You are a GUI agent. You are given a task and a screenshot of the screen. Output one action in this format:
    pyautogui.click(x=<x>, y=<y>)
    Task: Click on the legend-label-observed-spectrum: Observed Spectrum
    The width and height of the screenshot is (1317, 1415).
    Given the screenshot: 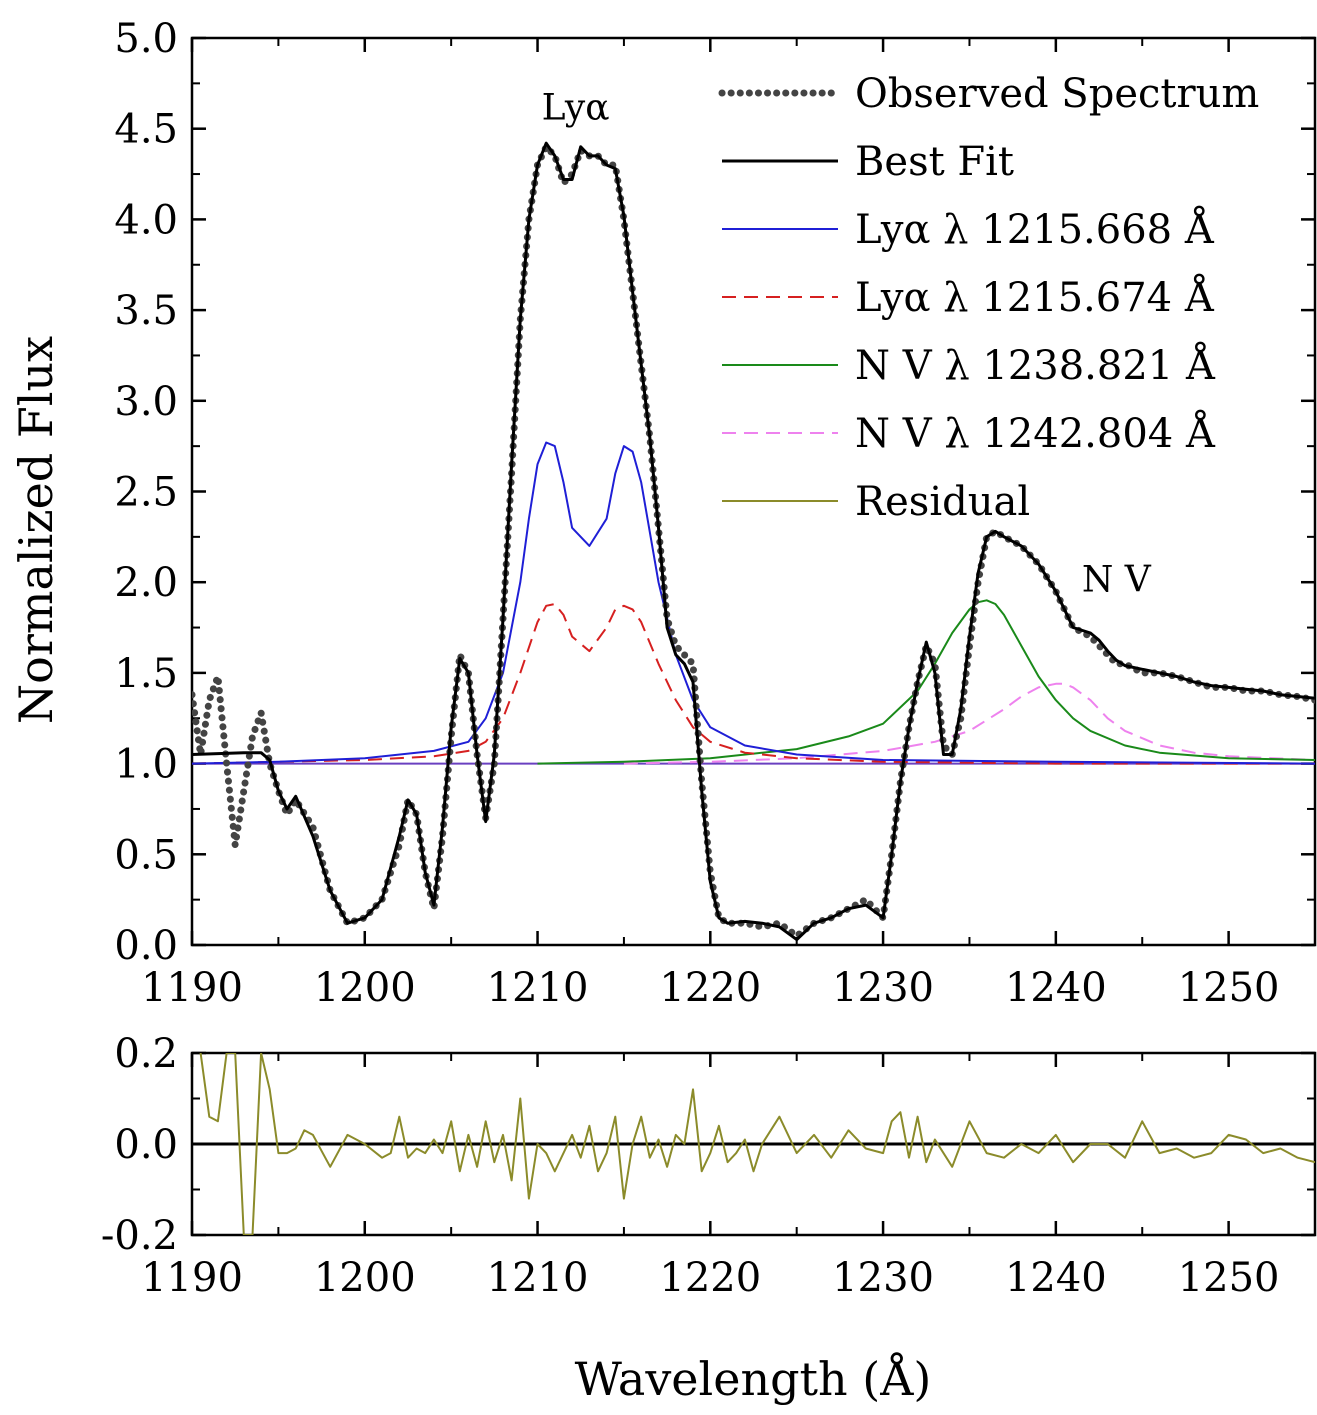 What is the action you would take?
    pyautogui.click(x=1057, y=94)
    